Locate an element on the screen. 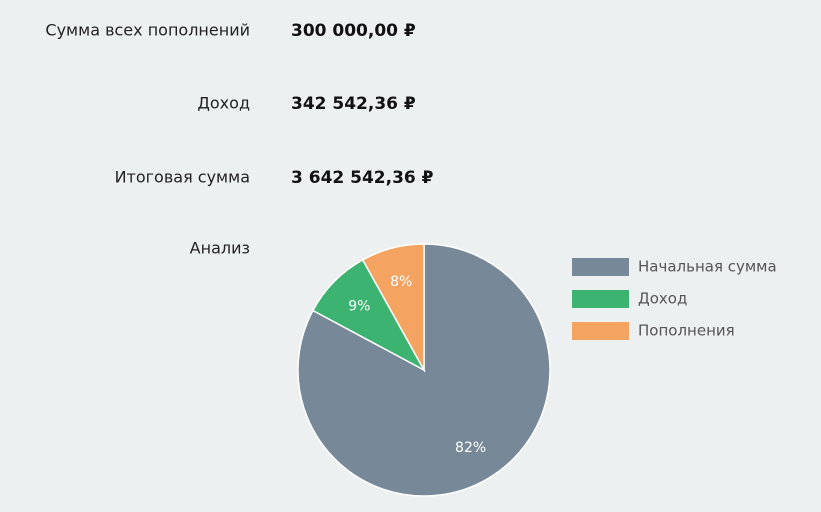  row-value: 342 542,36 ₽ is located at coordinates (353, 104).